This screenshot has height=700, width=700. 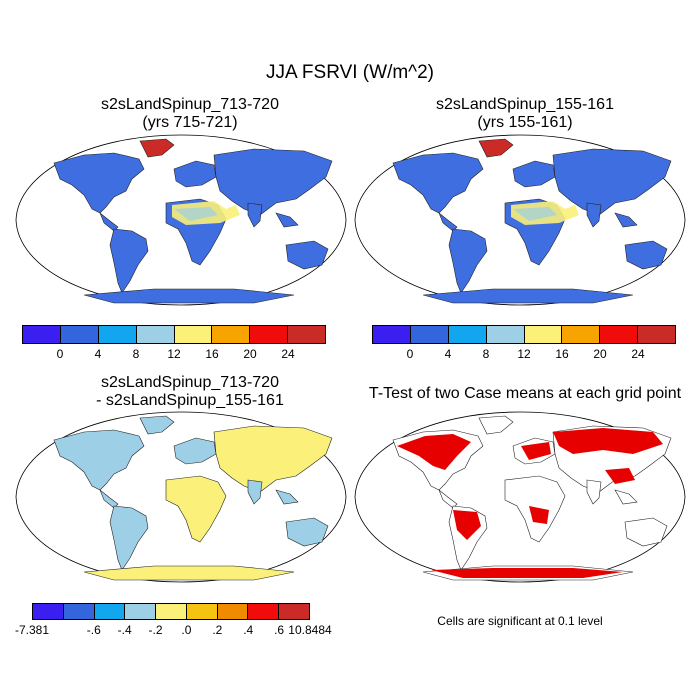 What do you see at coordinates (124, 630) in the screenshot?
I see `colorbar-tick-label: -.4` at bounding box center [124, 630].